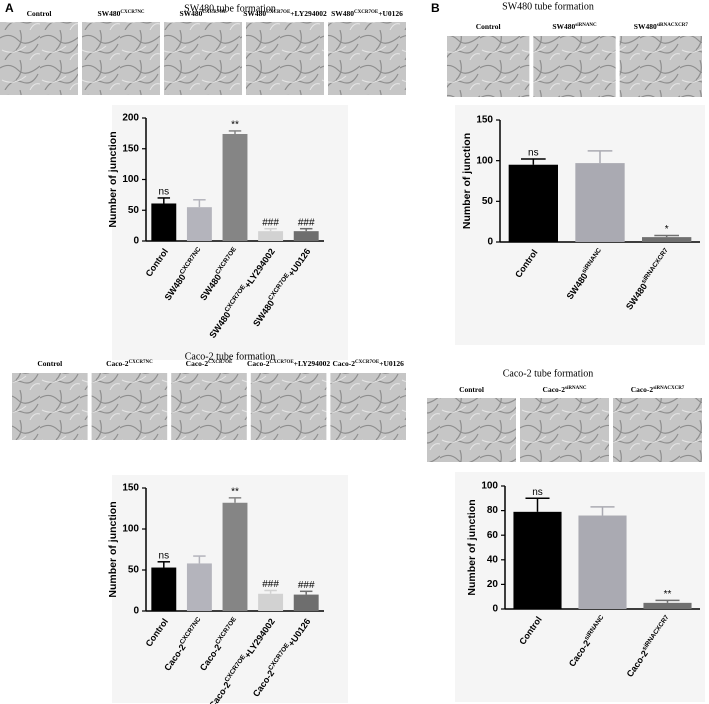  Describe the element at coordinates (130, 118) in the screenshot. I see `y-tick-label: 200` at that location.